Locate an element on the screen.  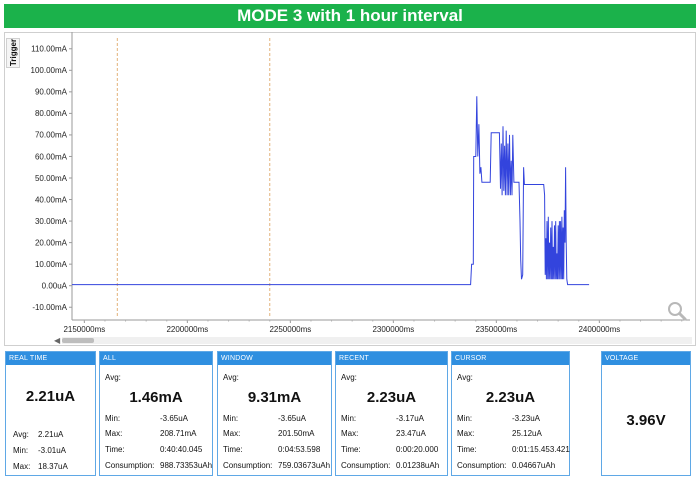
x-tick-label: 2350000ms is located at coordinates (496, 329).